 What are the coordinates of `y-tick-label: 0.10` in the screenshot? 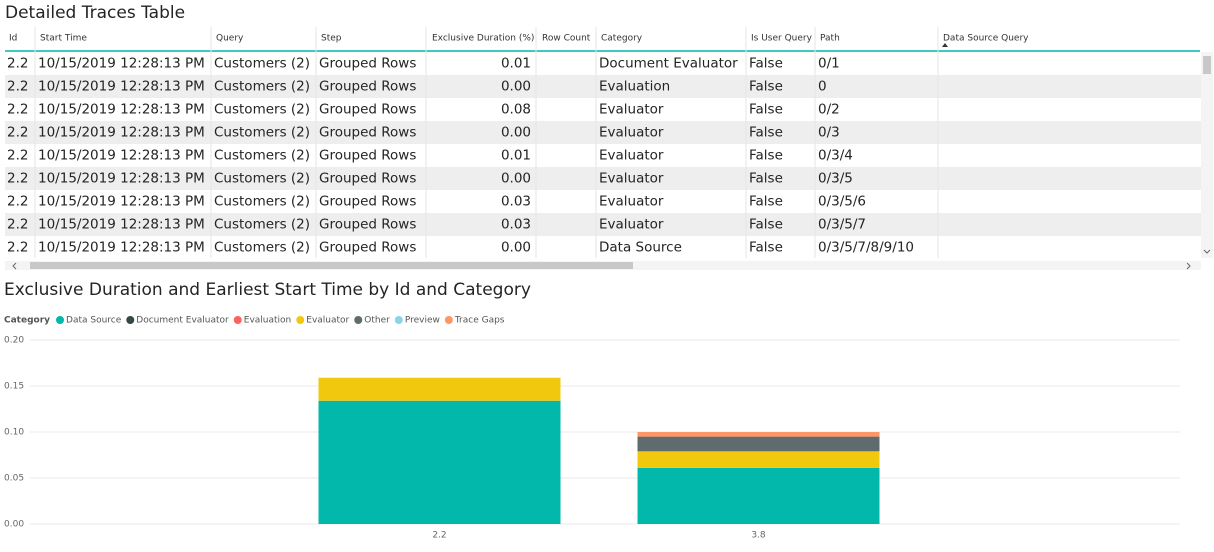 It's located at (14, 433).